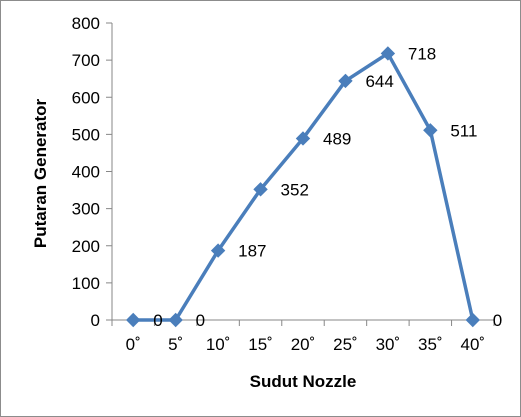 This screenshot has width=521, height=417. I want to click on data-label: 489, so click(337, 138).